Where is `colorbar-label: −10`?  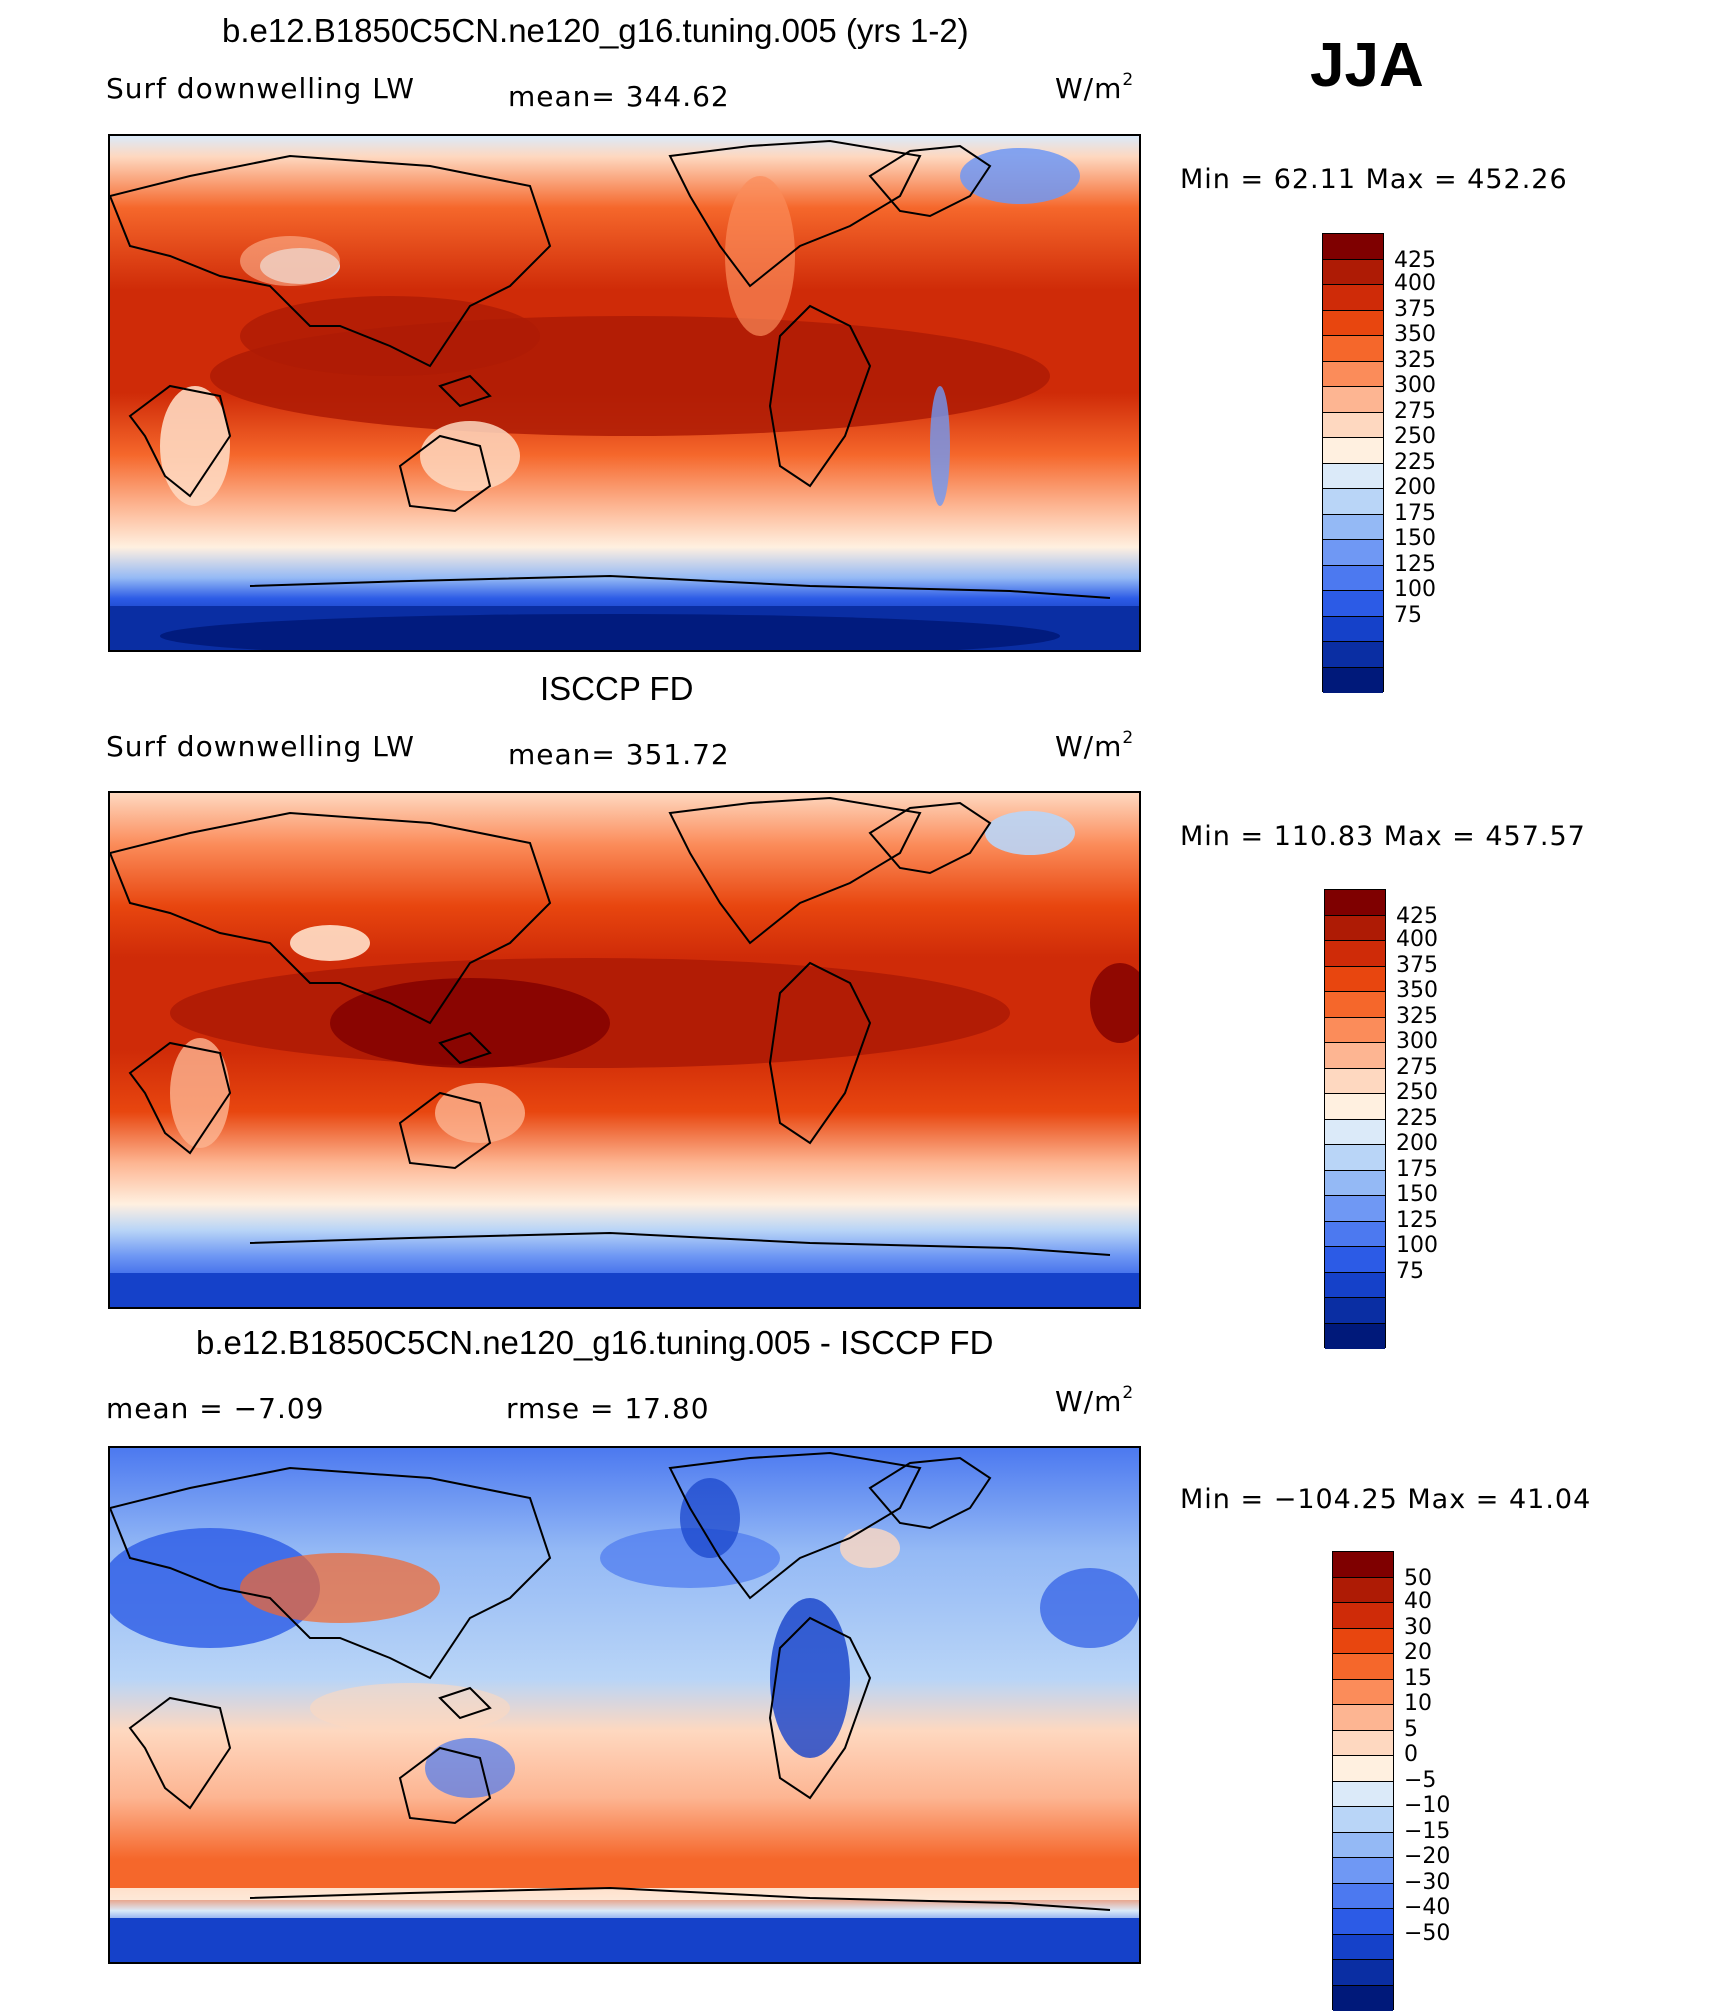
colorbar-label: −10 is located at coordinates (1427, 1806).